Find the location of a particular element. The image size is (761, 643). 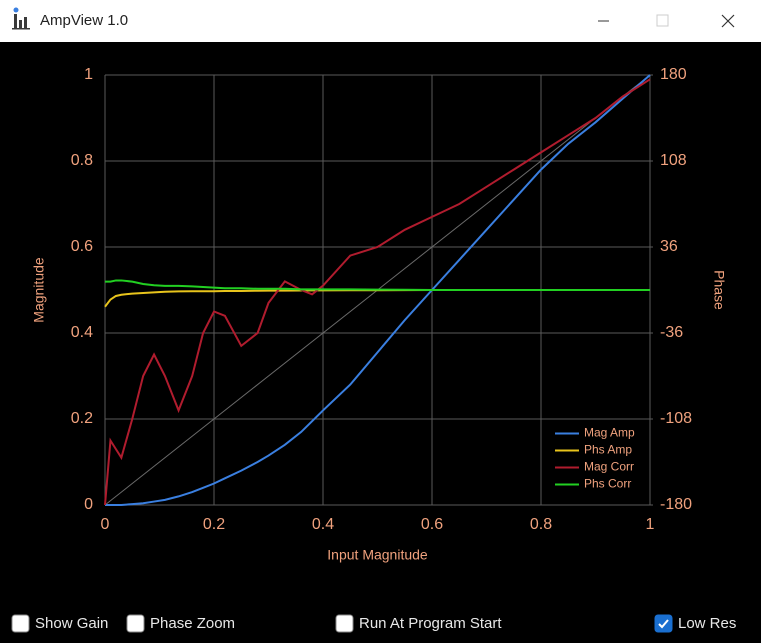

x-tick-label: 1 is located at coordinates (650, 524).